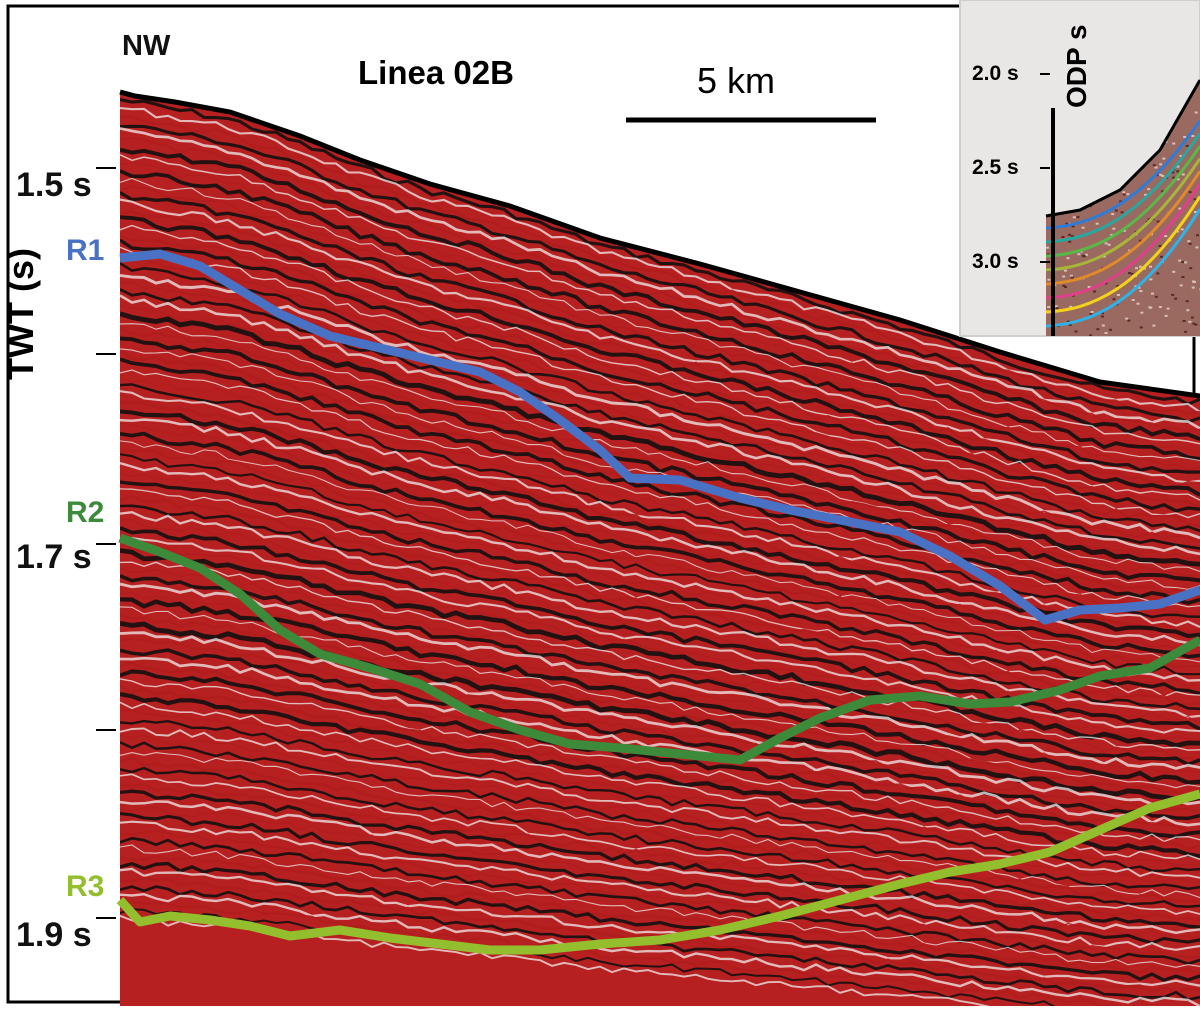 The height and width of the screenshot is (1011, 1200). I want to click on y-tick-label-2: 1.7 s, so click(54, 557).